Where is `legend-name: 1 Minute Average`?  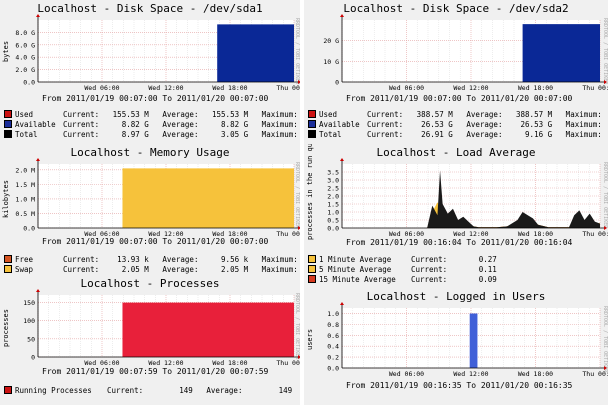
legend-name: 1 Minute Average is located at coordinates (355, 259).